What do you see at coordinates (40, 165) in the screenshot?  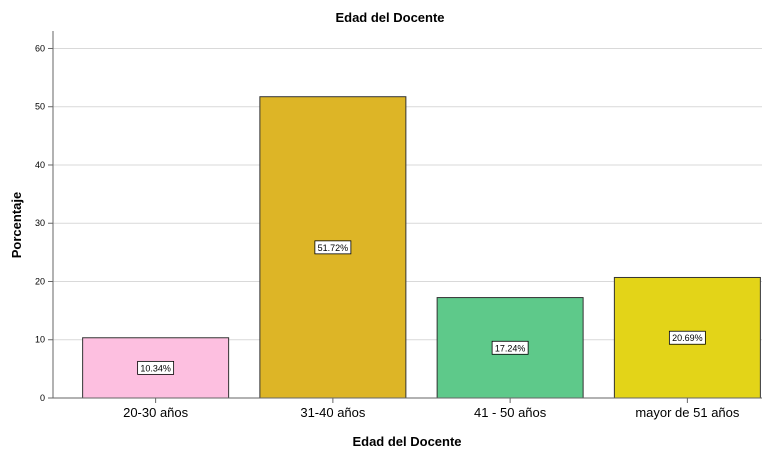 I see `y-tick-label: 40` at bounding box center [40, 165].